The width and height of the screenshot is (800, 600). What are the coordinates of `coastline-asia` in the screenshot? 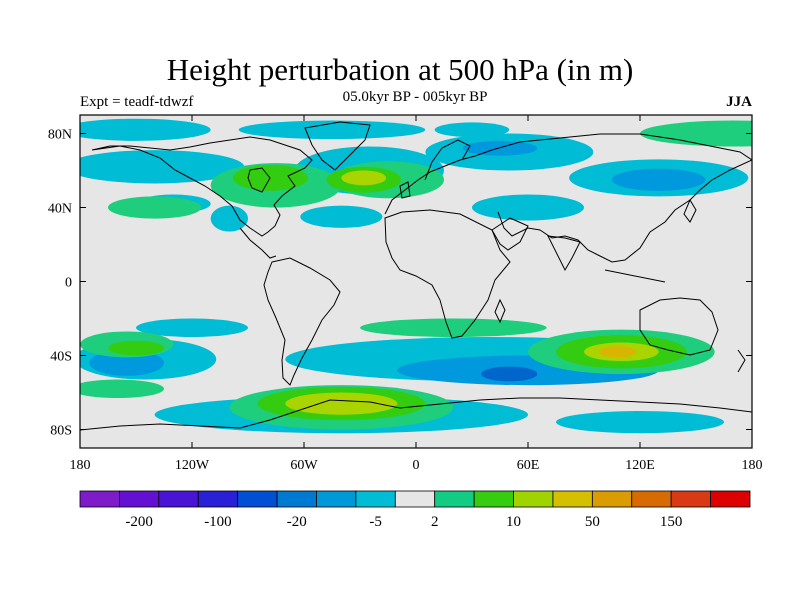 It's located at (621, 198).